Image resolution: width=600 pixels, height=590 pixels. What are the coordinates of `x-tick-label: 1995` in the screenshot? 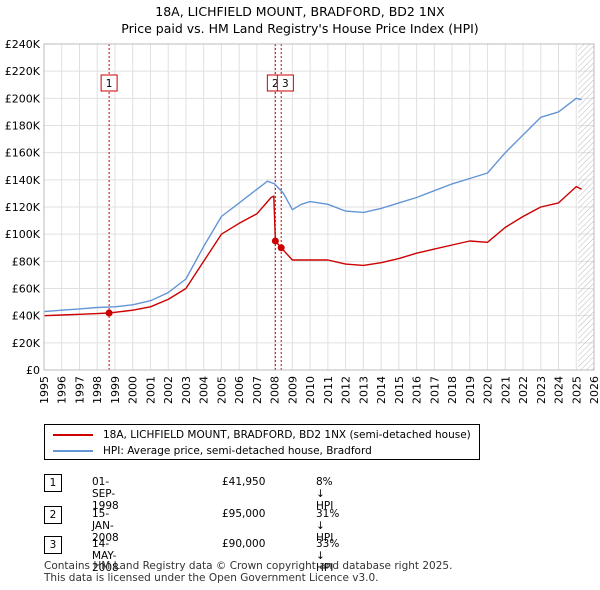 It's located at (44, 390).